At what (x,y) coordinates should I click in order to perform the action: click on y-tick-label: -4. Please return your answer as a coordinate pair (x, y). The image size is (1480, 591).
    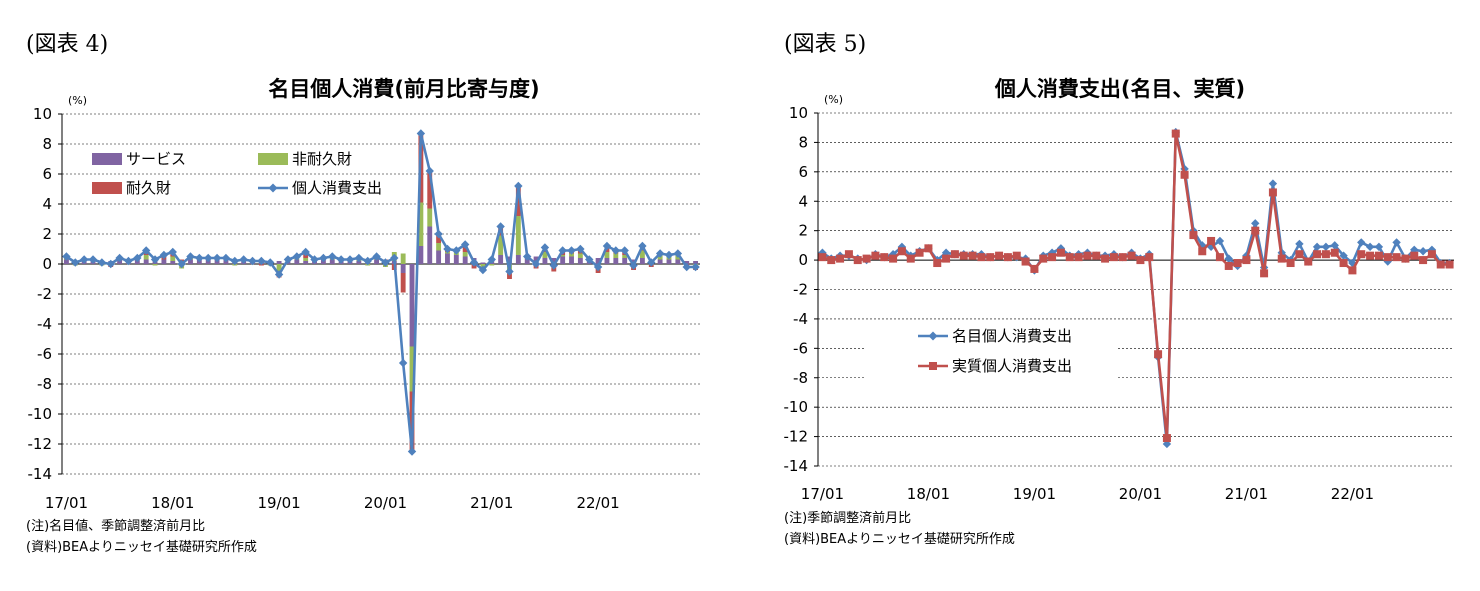
    Looking at the image, I should click on (800, 319).